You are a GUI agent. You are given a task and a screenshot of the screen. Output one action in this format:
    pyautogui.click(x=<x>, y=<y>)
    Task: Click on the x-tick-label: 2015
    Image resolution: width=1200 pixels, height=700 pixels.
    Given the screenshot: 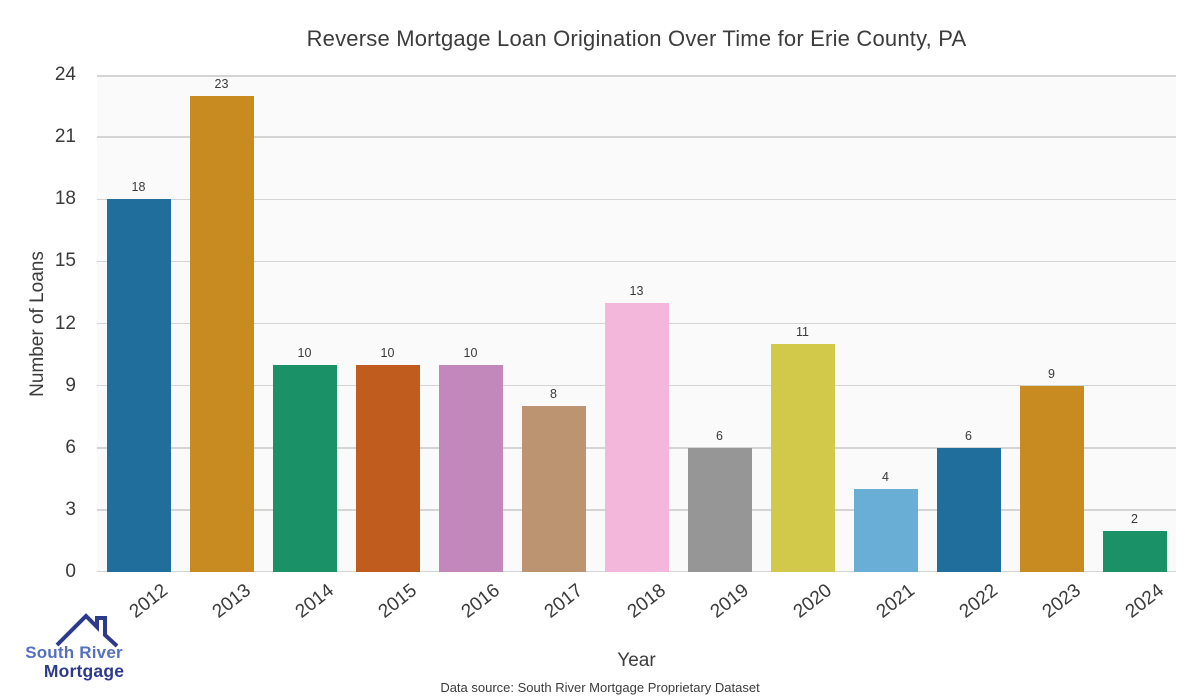 What is the action you would take?
    pyautogui.click(x=397, y=601)
    